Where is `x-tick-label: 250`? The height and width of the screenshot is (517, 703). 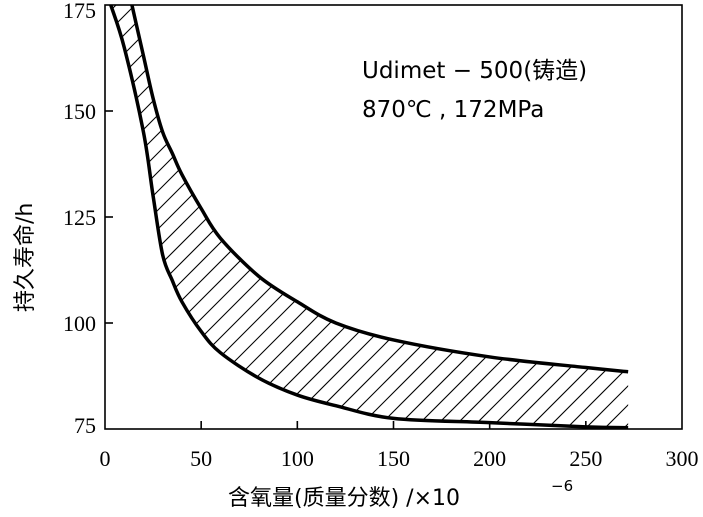
x-tick-label: 250 is located at coordinates (585, 458).